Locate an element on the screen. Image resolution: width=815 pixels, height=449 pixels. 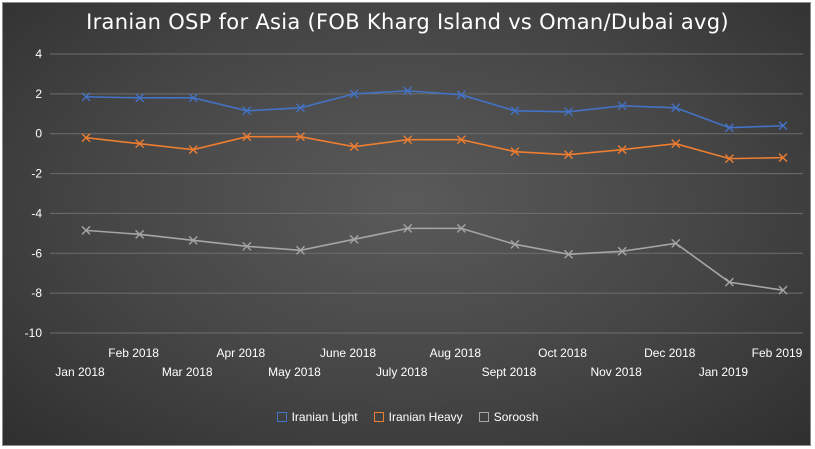
x-tick-label: Sept 2018 is located at coordinates (509, 372).